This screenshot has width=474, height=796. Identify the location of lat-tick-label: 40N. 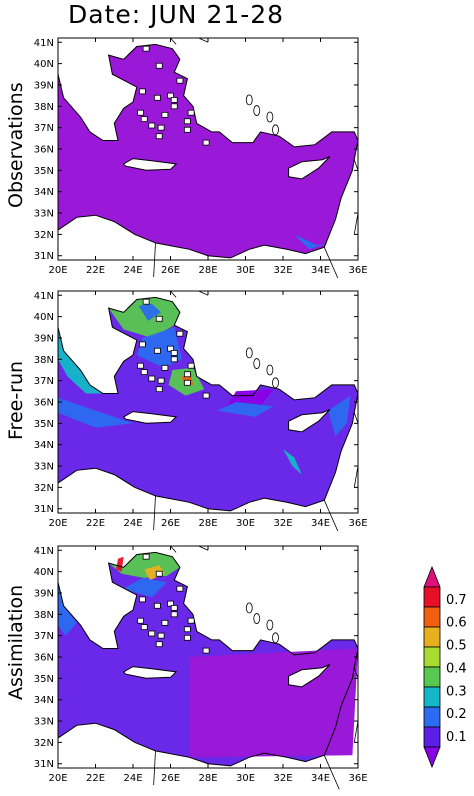
(44, 317).